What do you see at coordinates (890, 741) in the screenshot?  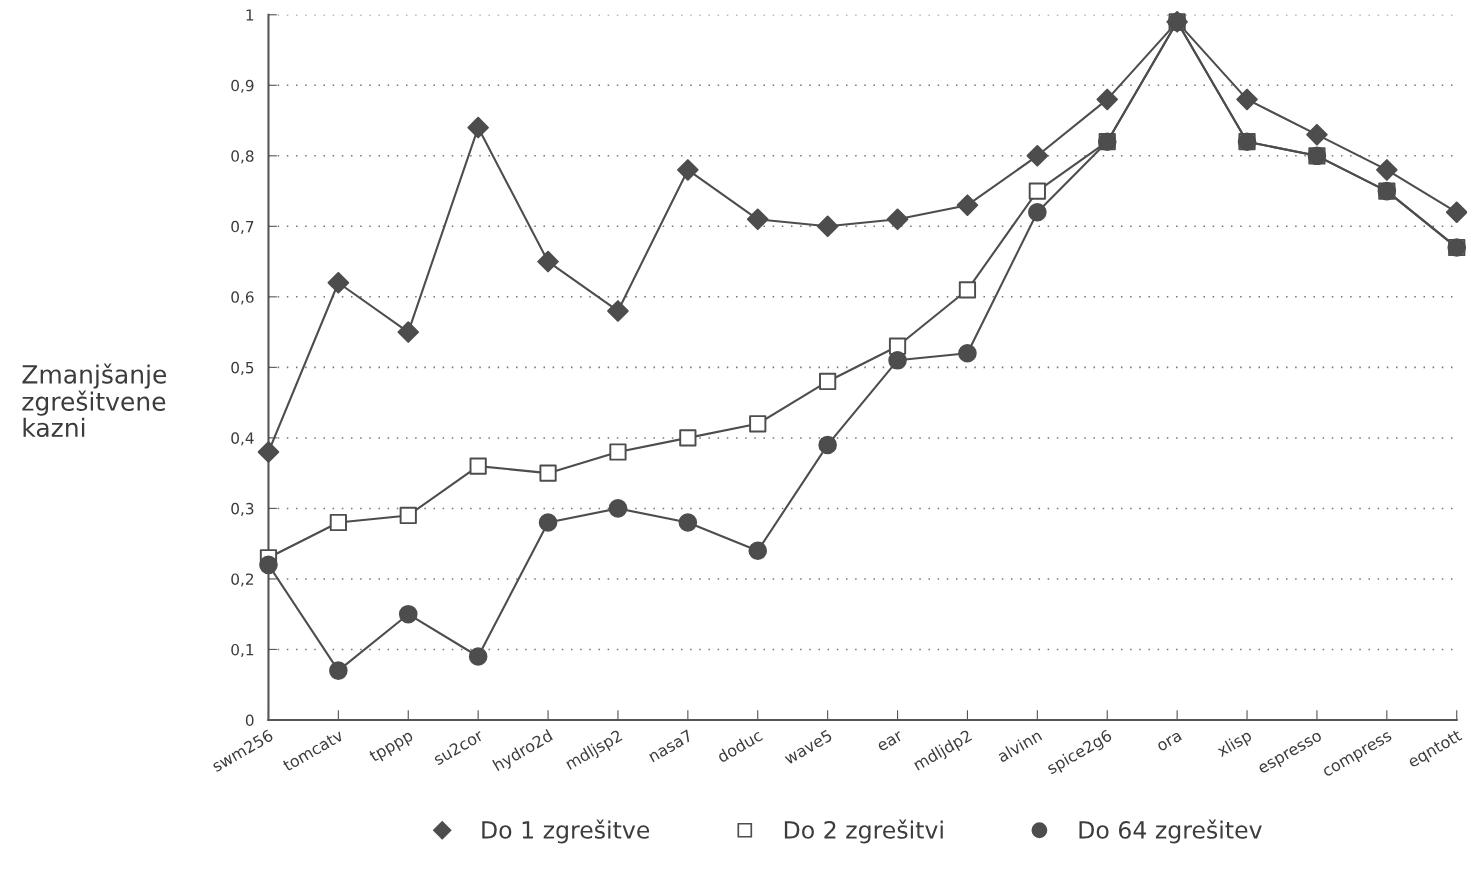 I see `x-tick-label: ear` at bounding box center [890, 741].